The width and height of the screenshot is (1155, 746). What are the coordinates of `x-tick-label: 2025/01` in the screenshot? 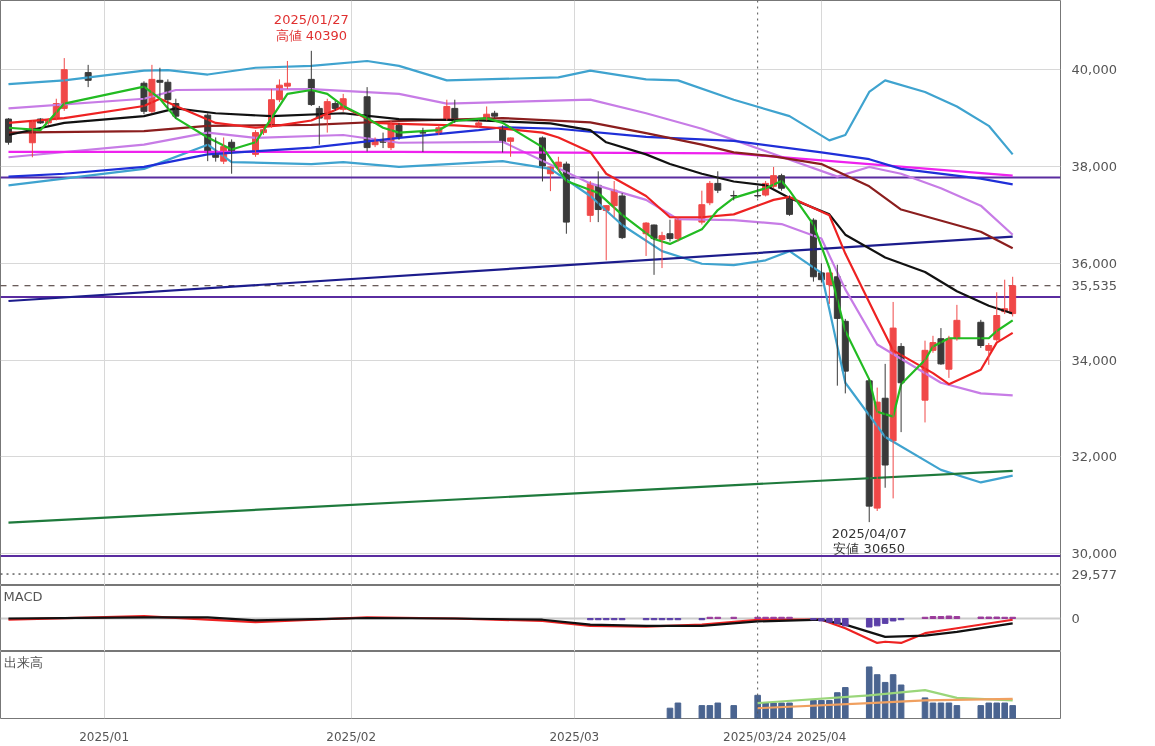 It's located at (104, 736).